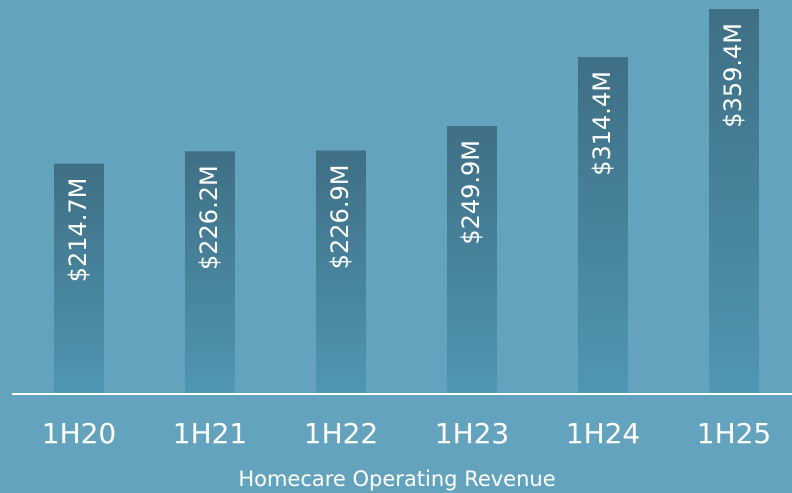  What do you see at coordinates (79, 433) in the screenshot?
I see `x-tick-label: 1H20` at bounding box center [79, 433].